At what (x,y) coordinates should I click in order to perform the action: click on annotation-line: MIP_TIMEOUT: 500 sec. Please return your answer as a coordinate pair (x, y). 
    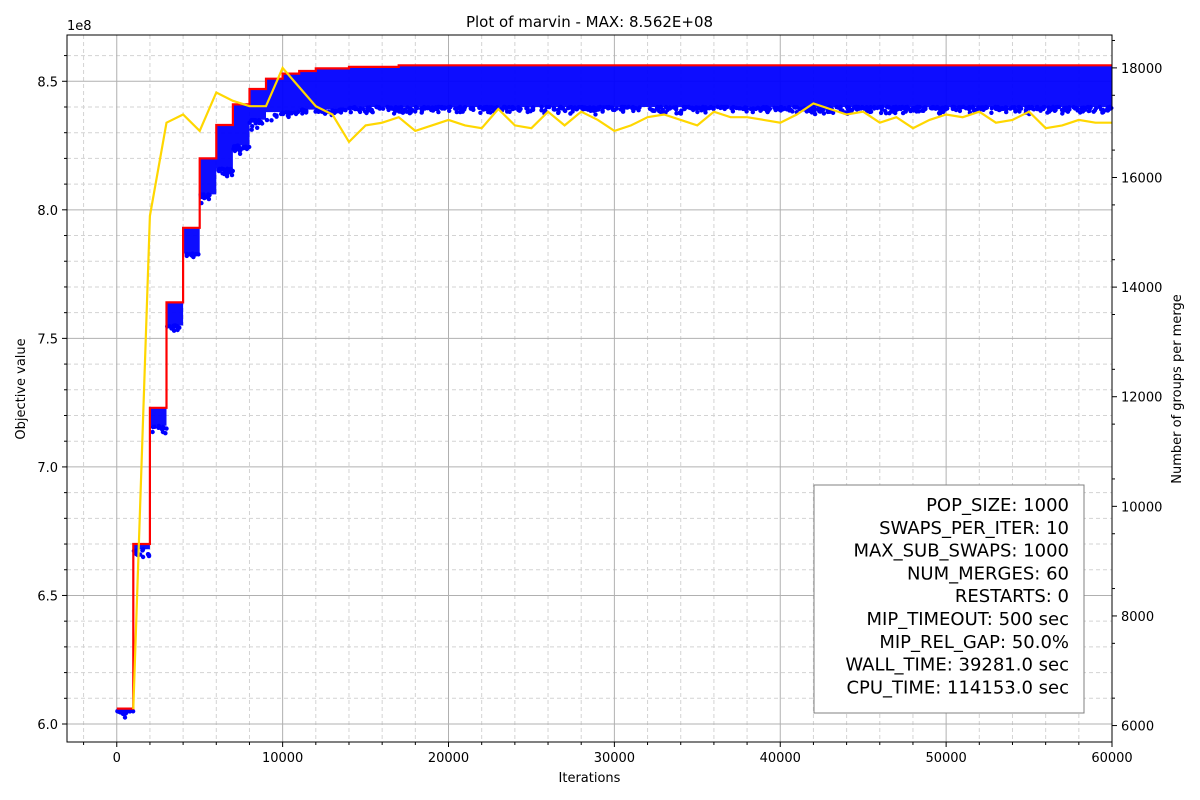
    Looking at the image, I should click on (968, 619).